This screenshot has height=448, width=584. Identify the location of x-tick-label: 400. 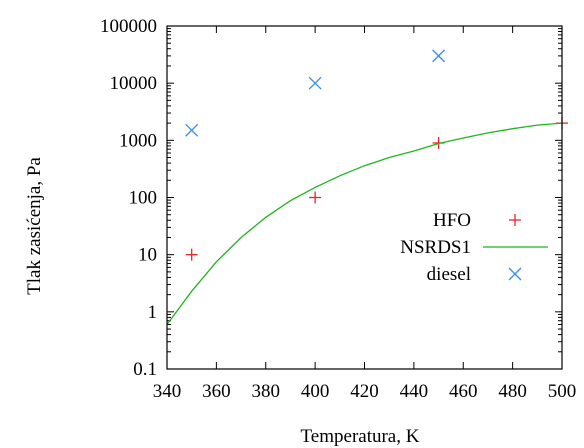
(315, 391).